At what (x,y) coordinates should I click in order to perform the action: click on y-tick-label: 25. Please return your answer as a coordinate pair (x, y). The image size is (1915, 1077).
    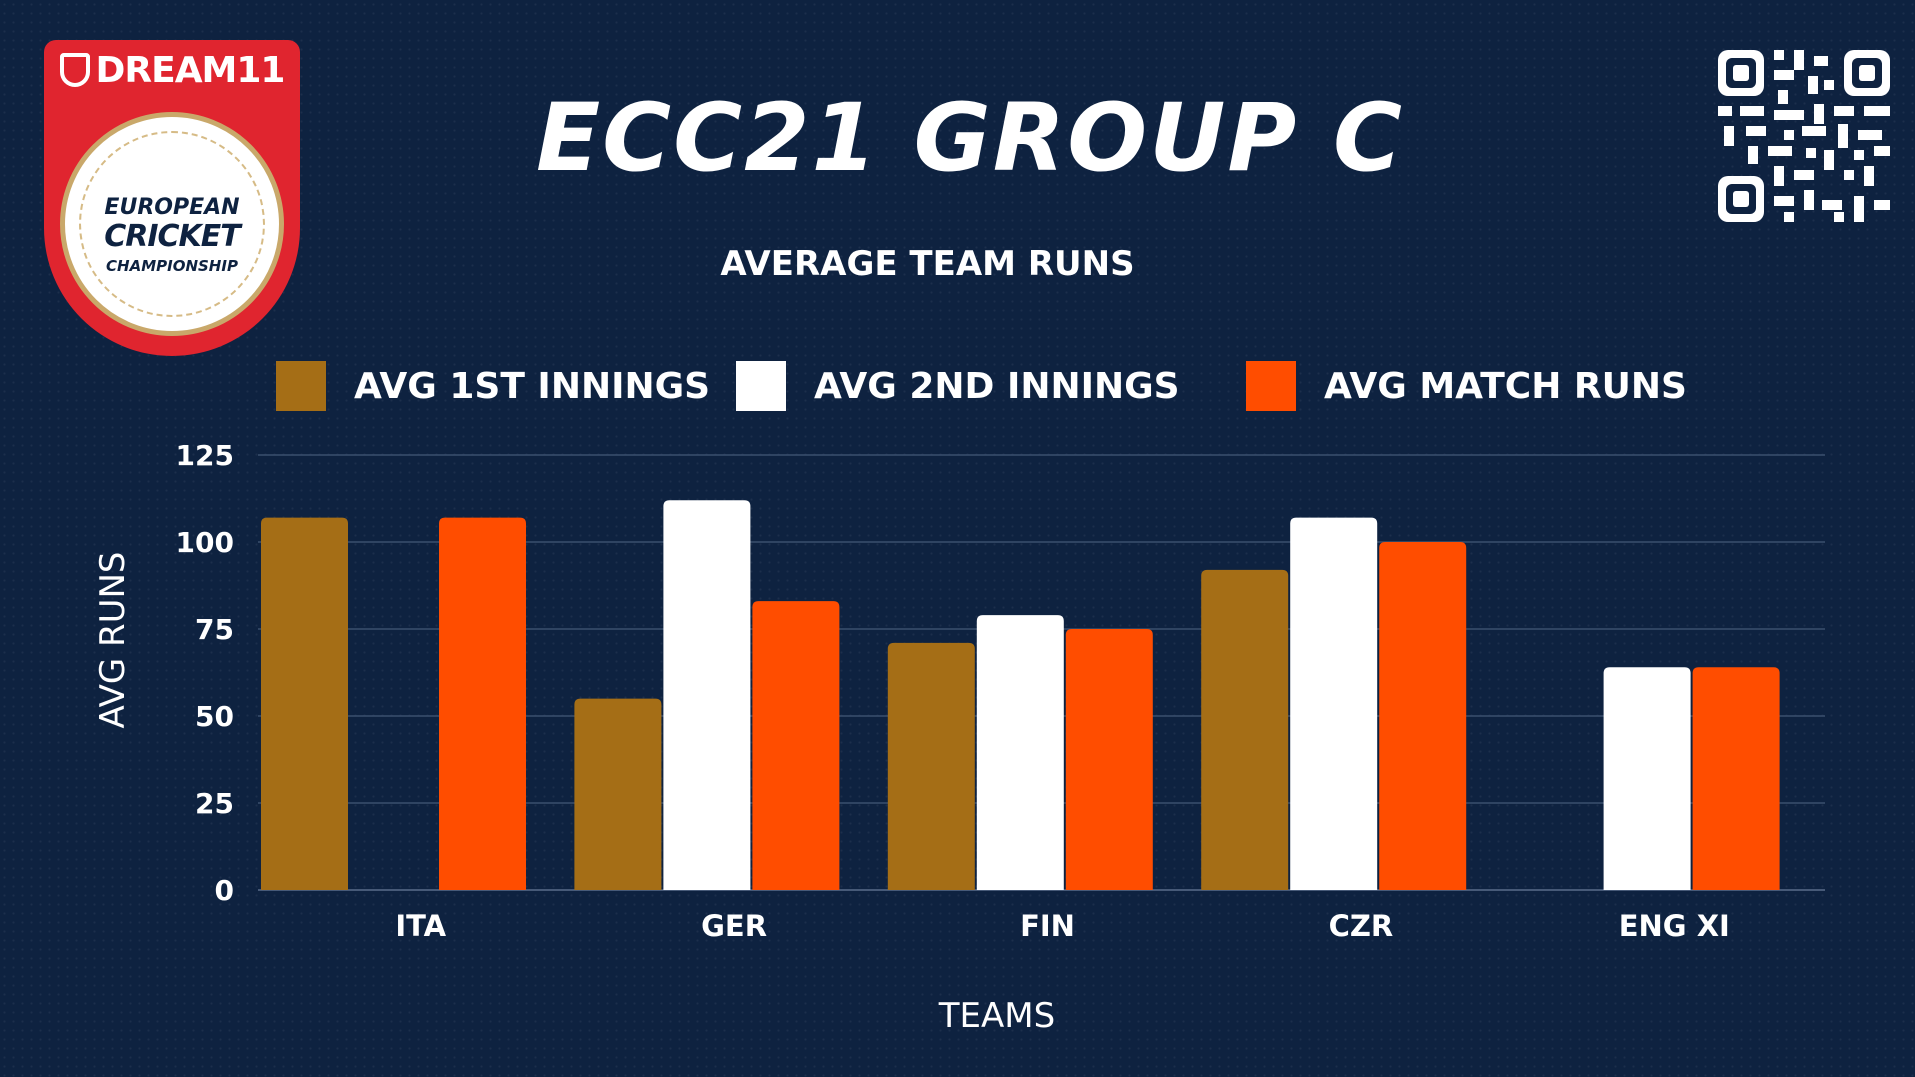
    Looking at the image, I should click on (214, 803).